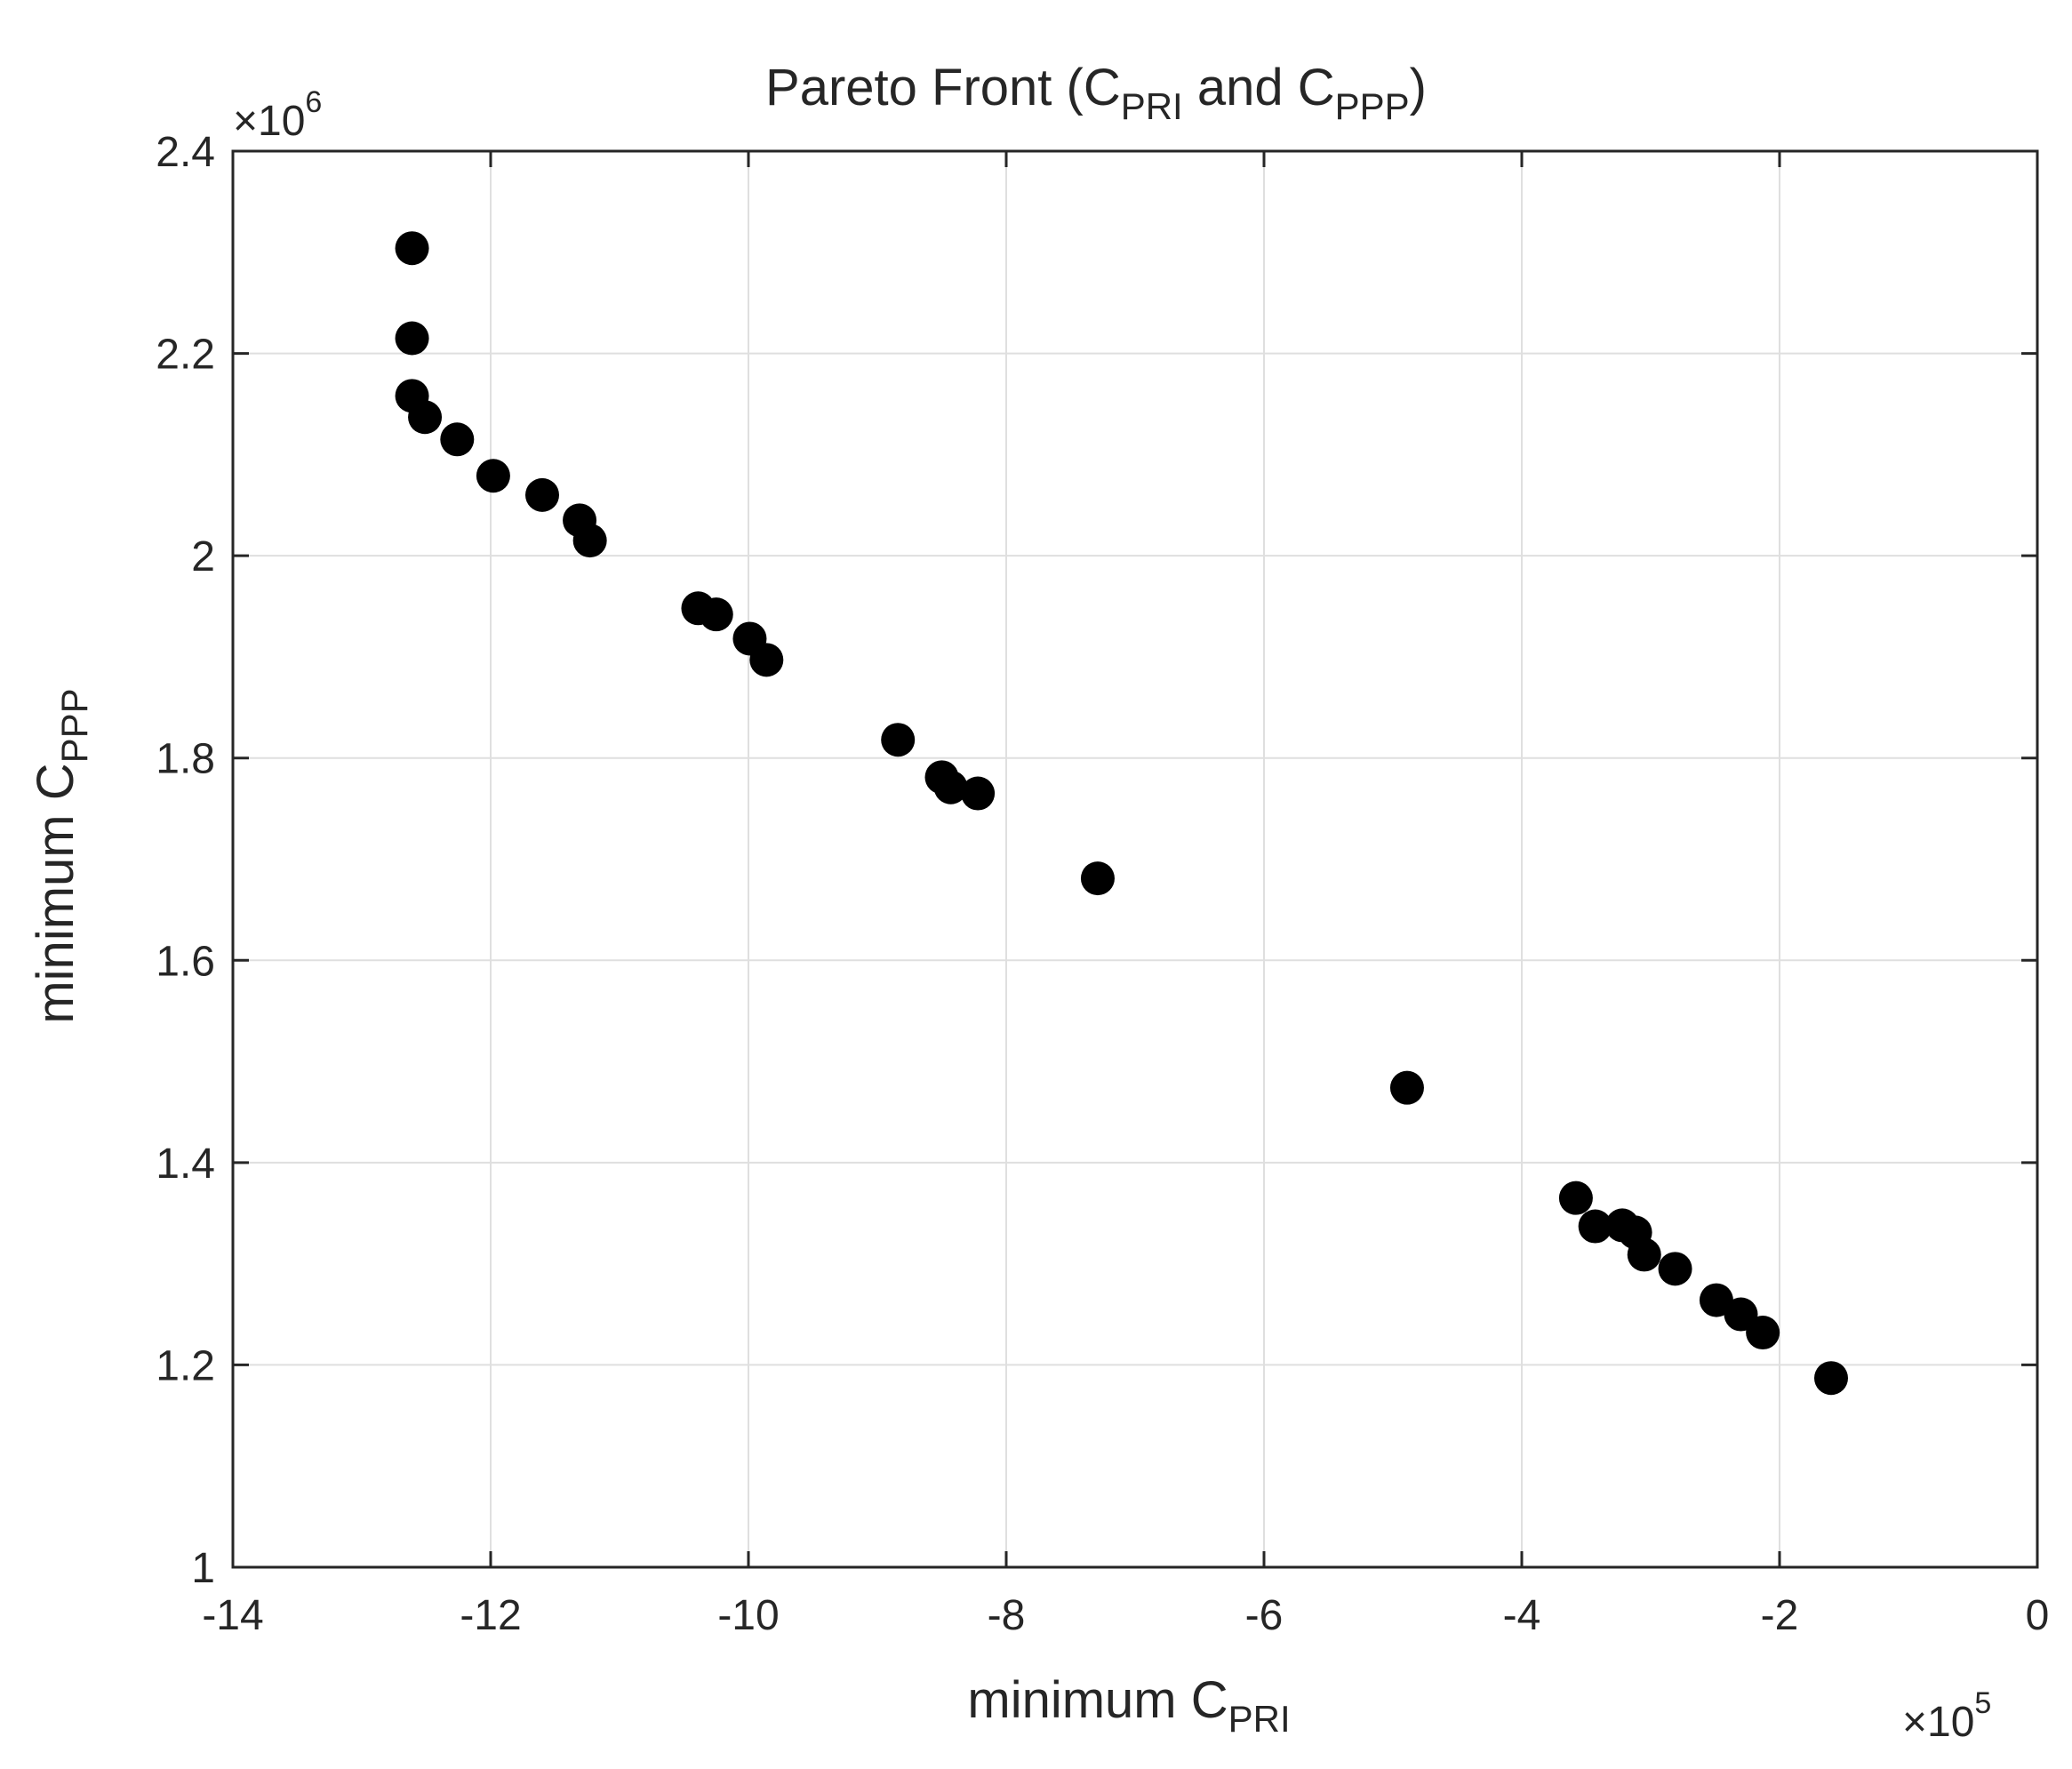  I want to click on y-tick-label: 1, so click(203, 1568).